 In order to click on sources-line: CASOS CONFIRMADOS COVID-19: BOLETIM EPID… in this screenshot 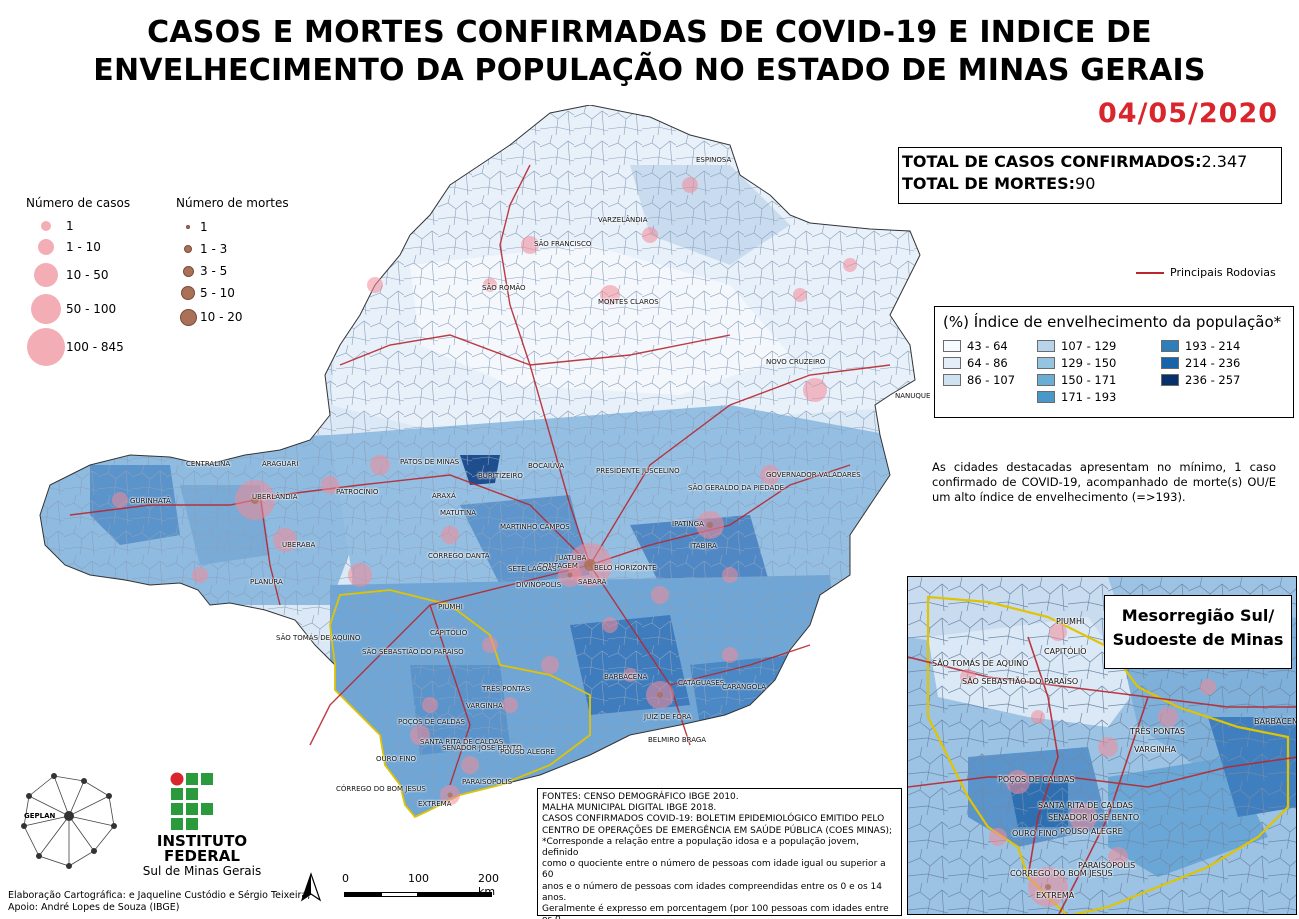, I will do `click(713, 819)`.